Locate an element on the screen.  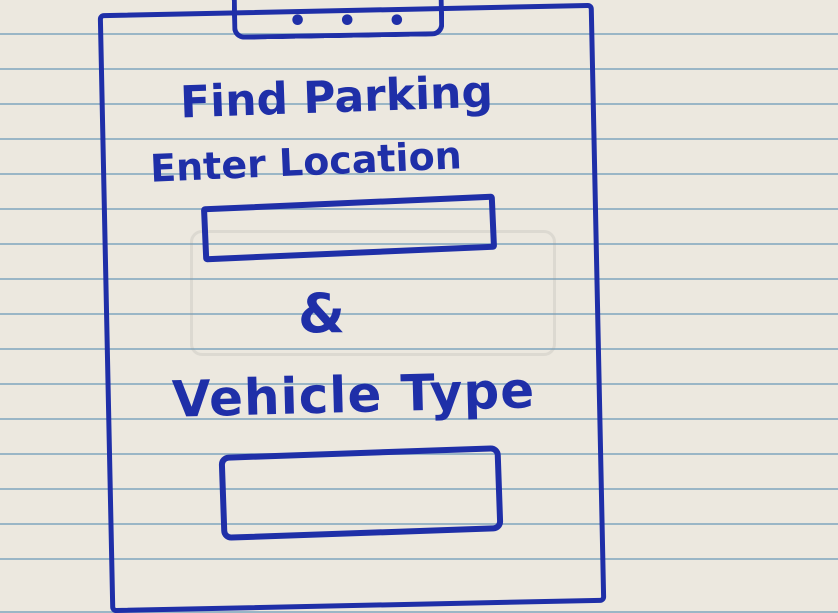
page-title: Find Parking is located at coordinates (336, 97).